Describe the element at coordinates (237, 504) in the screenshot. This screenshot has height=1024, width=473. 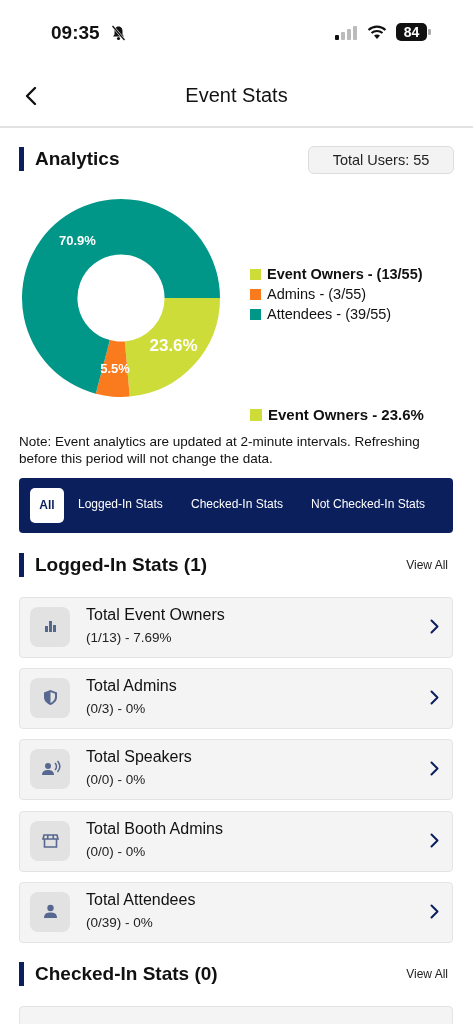
I see `text: Checked-In Stats` at that location.